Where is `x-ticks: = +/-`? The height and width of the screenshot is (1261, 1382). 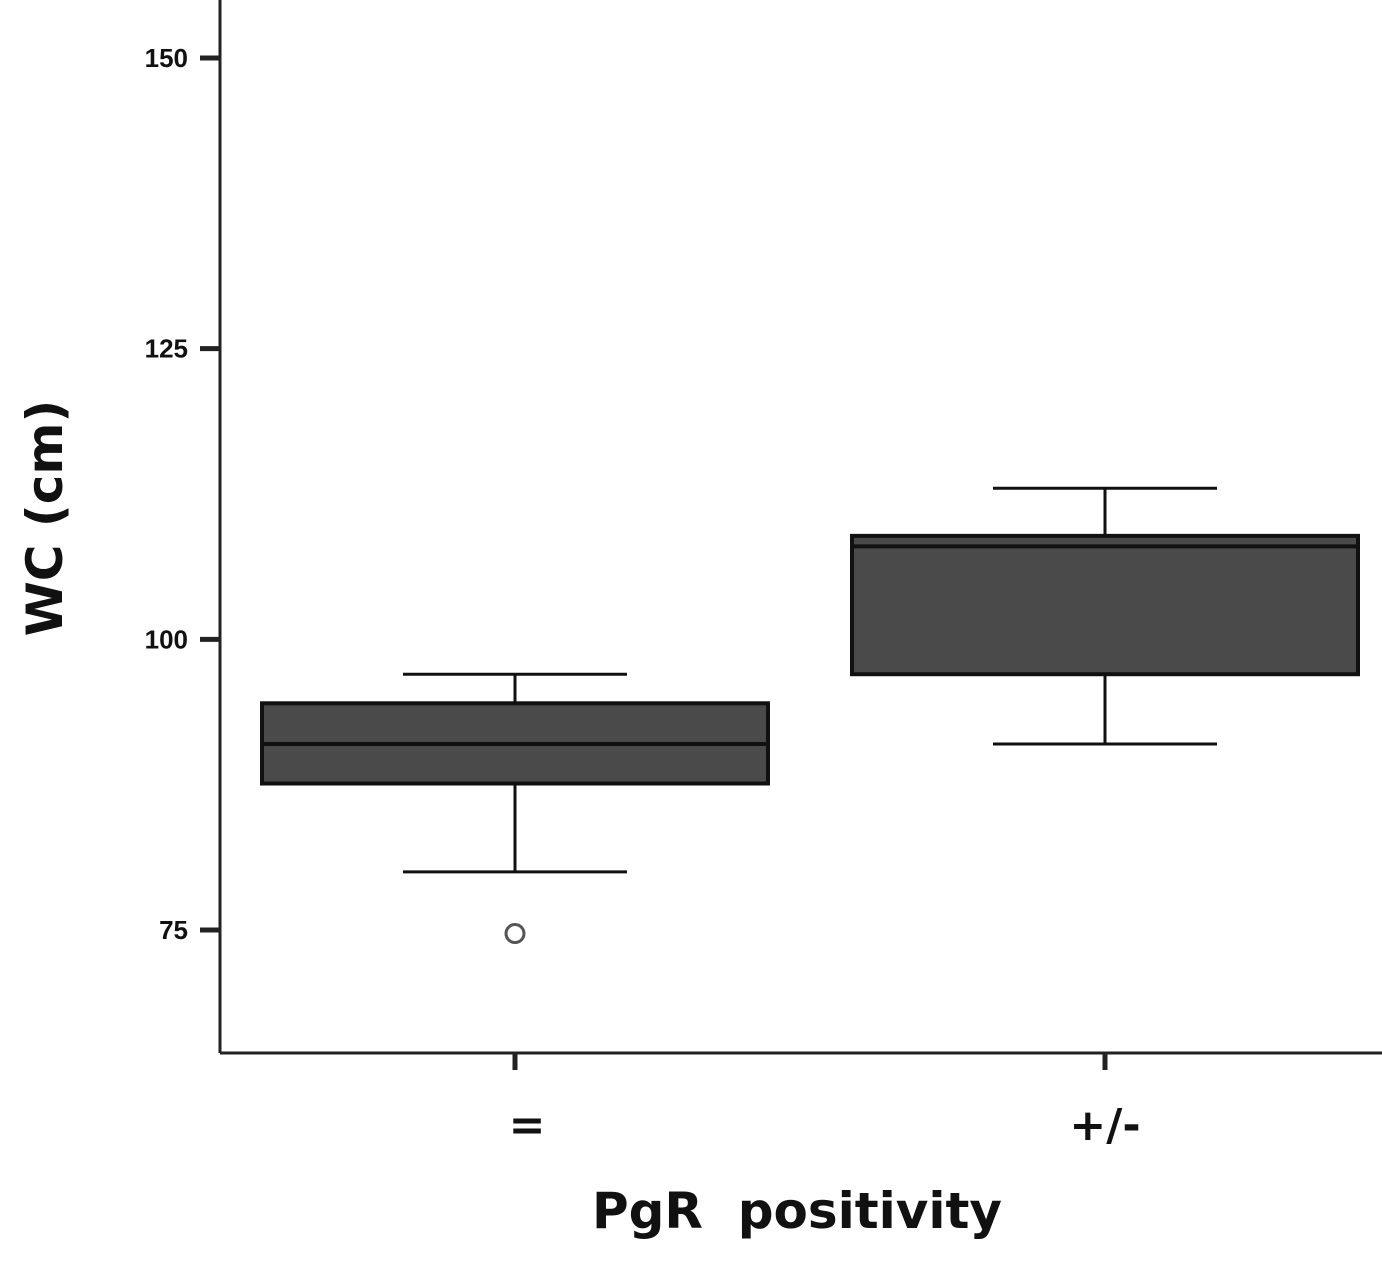 x-ticks: = +/- is located at coordinates (825, 1102).